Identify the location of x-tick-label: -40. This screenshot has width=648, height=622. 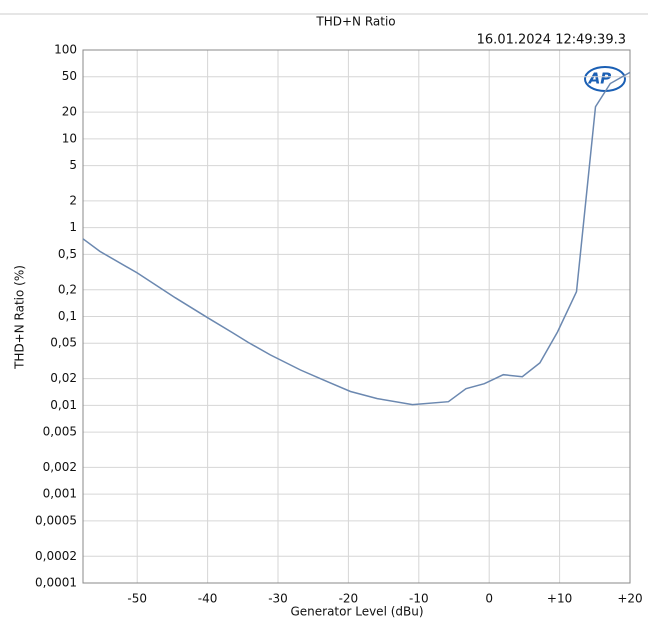
(208, 599).